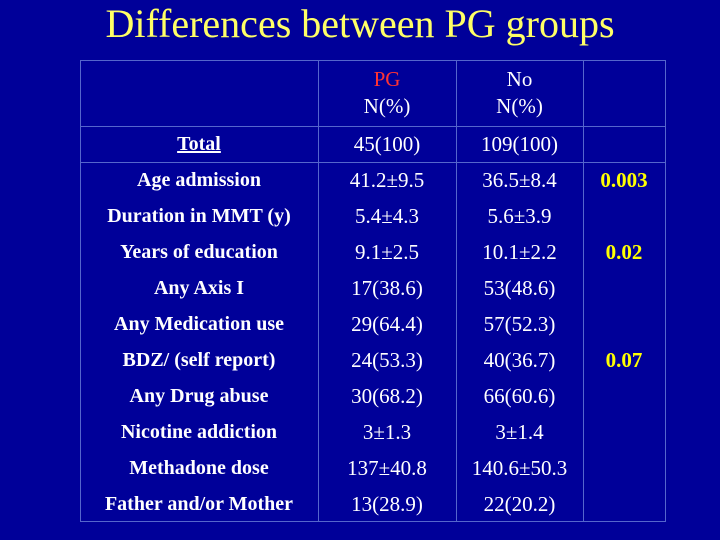 The height and width of the screenshot is (540, 720). What do you see at coordinates (519, 396) in the screenshot?
I see `no-value-any-drug-abuse: 66(60.6)` at bounding box center [519, 396].